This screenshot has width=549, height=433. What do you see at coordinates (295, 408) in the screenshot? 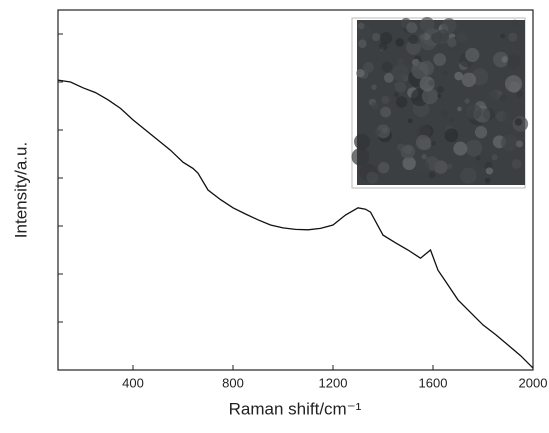
I see `x-axis-label: Raman shift/cm⁻¹` at bounding box center [295, 408].